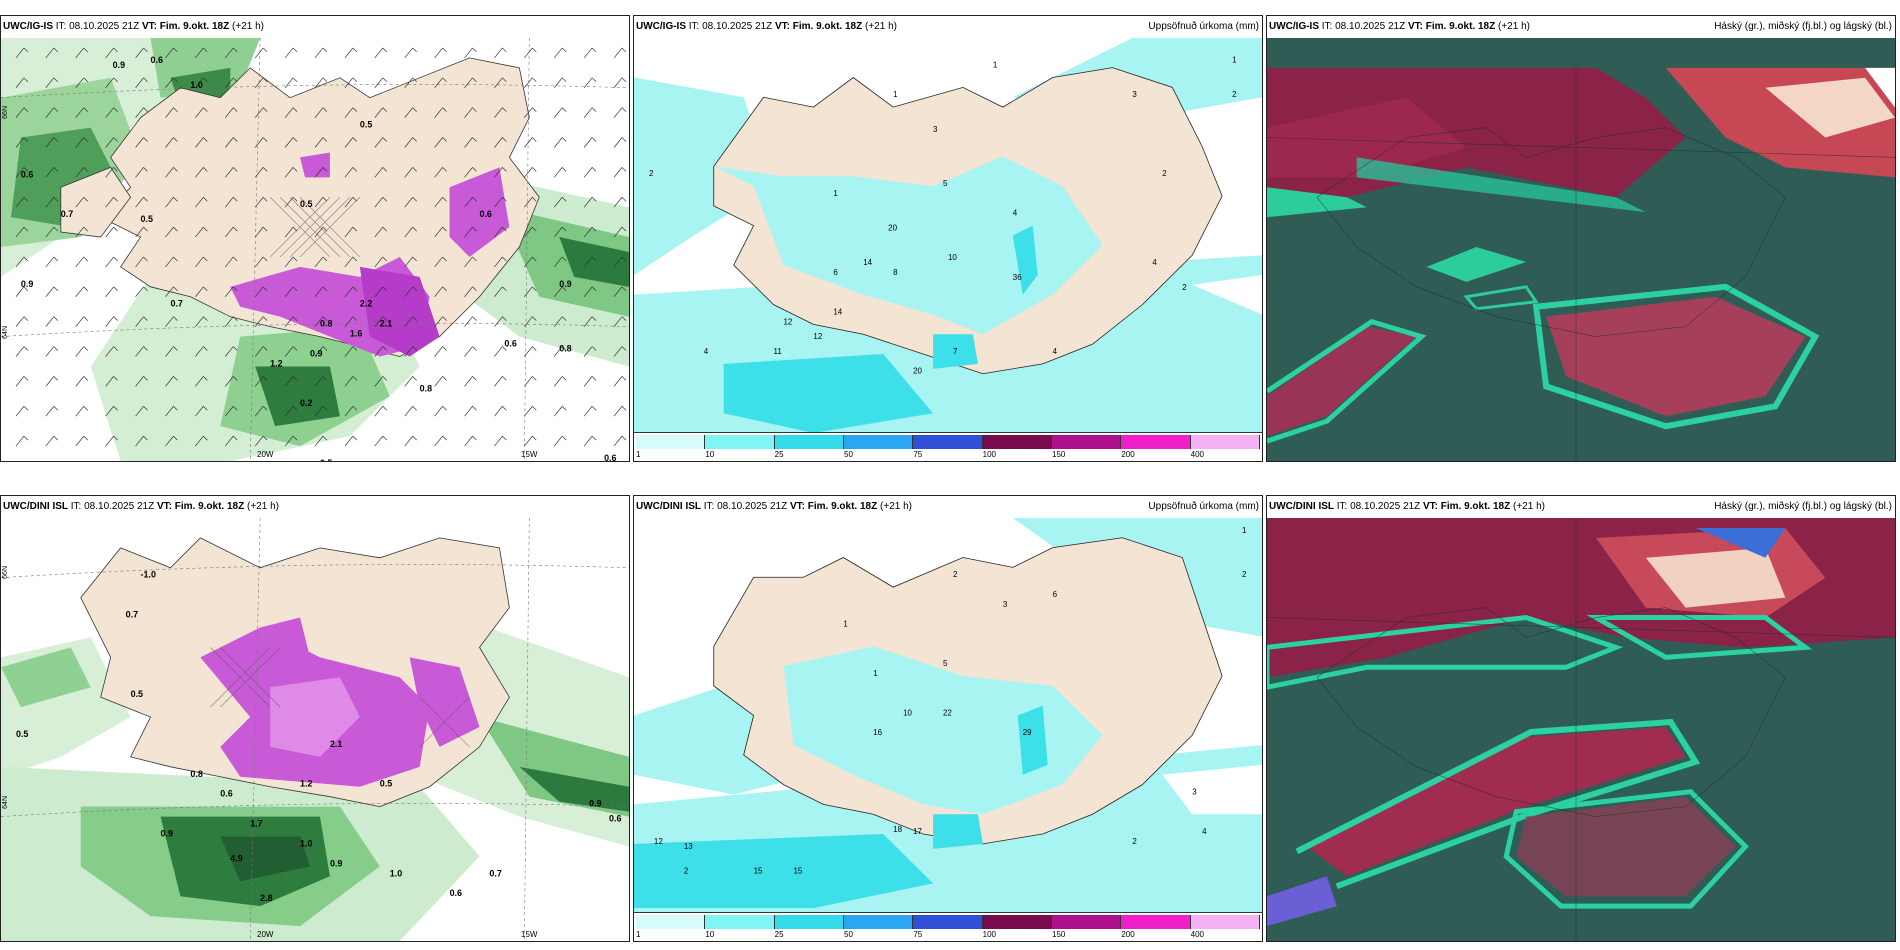  Describe the element at coordinates (196, 85) in the screenshot. I see `svg-text: 1.0` at that location.